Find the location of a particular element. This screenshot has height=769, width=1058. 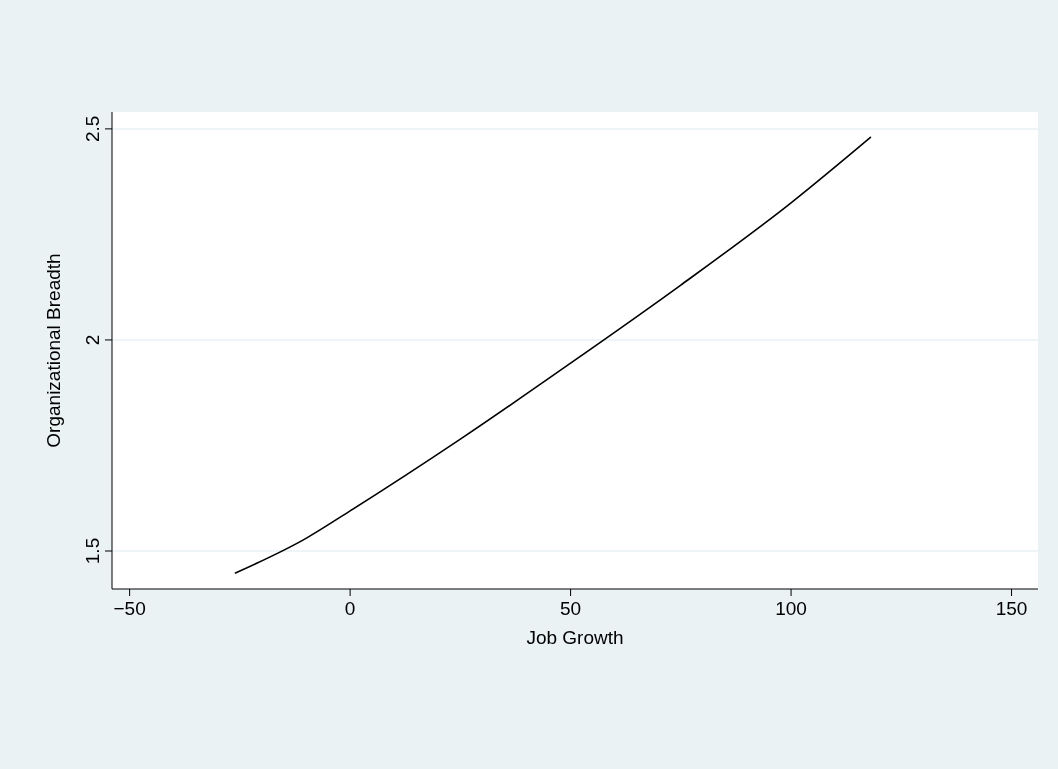

x-tick-label: −50 is located at coordinates (129, 608).